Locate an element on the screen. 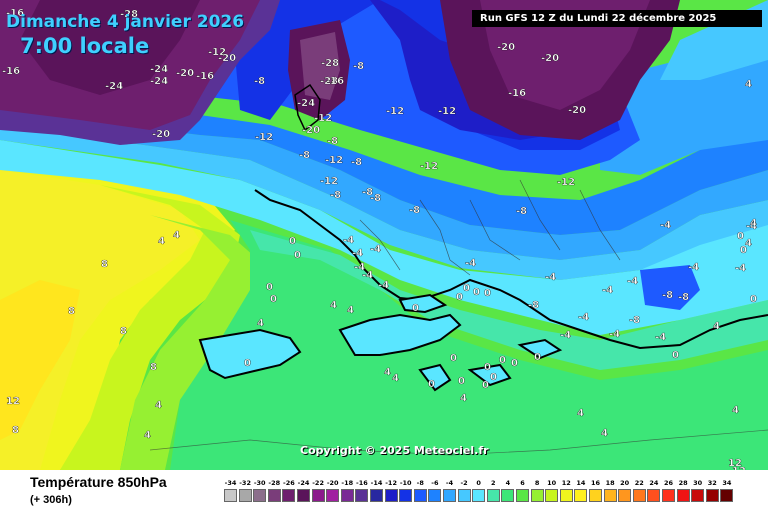  scale-tick-label: -22 is located at coordinates (318, 483).